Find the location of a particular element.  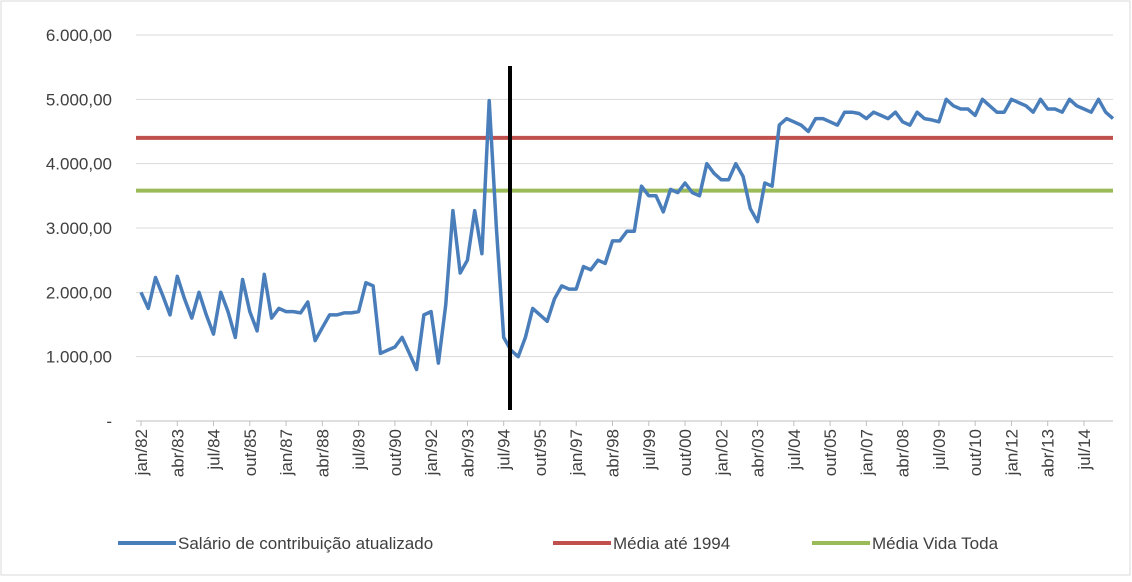

x-tick-label: out/90 is located at coordinates (395, 452).